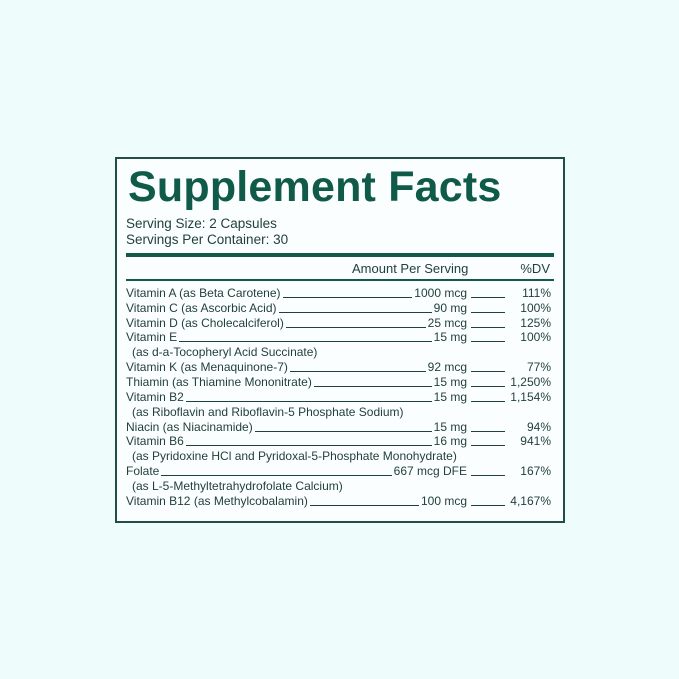 Image resolution: width=679 pixels, height=679 pixels. I want to click on divider-thick, so click(340, 255).